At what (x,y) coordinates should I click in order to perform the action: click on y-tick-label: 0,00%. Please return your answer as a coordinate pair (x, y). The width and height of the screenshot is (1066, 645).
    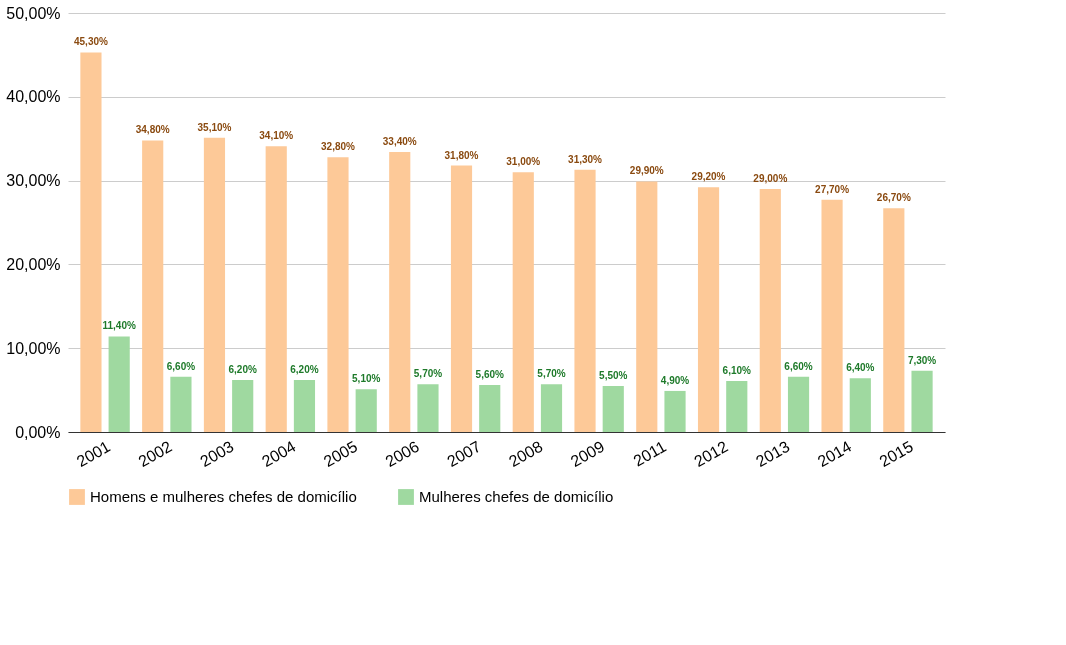
    Looking at the image, I should click on (38, 432).